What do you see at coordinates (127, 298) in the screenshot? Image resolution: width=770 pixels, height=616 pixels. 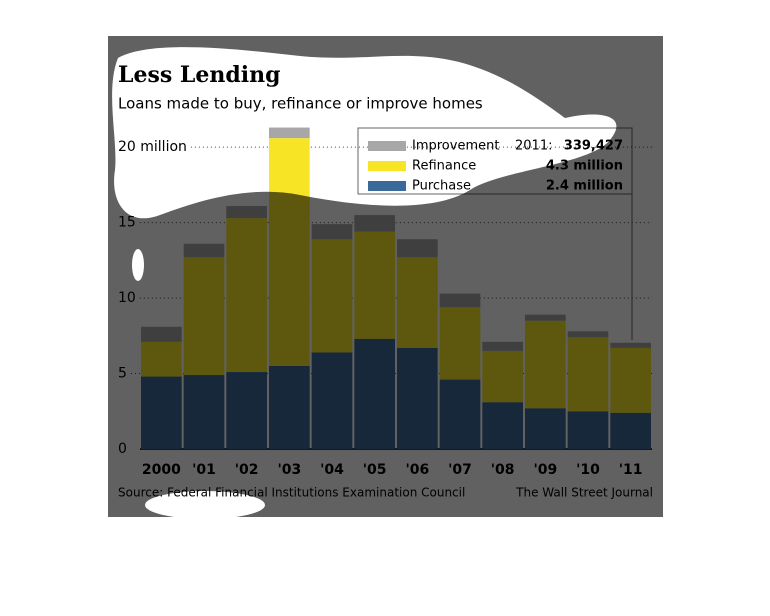 I see `y-tick-label: 10` at bounding box center [127, 298].